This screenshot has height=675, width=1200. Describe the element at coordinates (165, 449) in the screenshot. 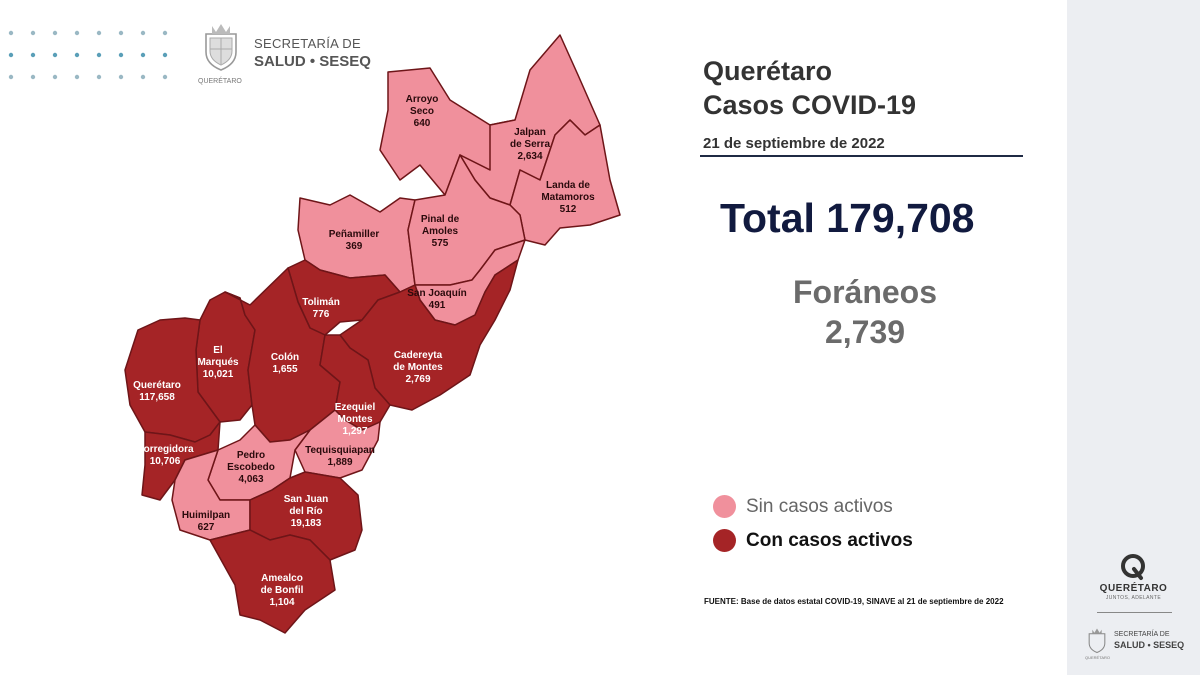

I see `municipality-name: Corregidora` at that location.